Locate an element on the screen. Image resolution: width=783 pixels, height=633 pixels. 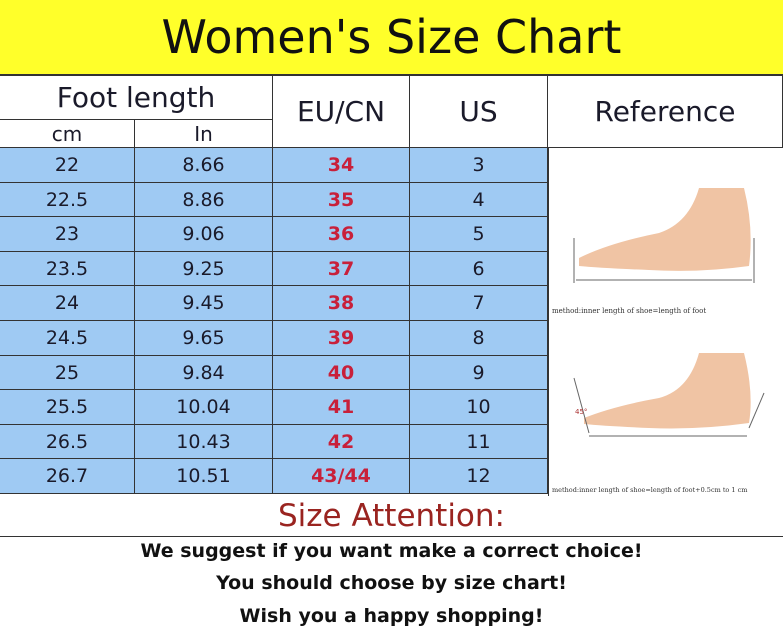
cell-cm: 23 is located at coordinates (67, 234).